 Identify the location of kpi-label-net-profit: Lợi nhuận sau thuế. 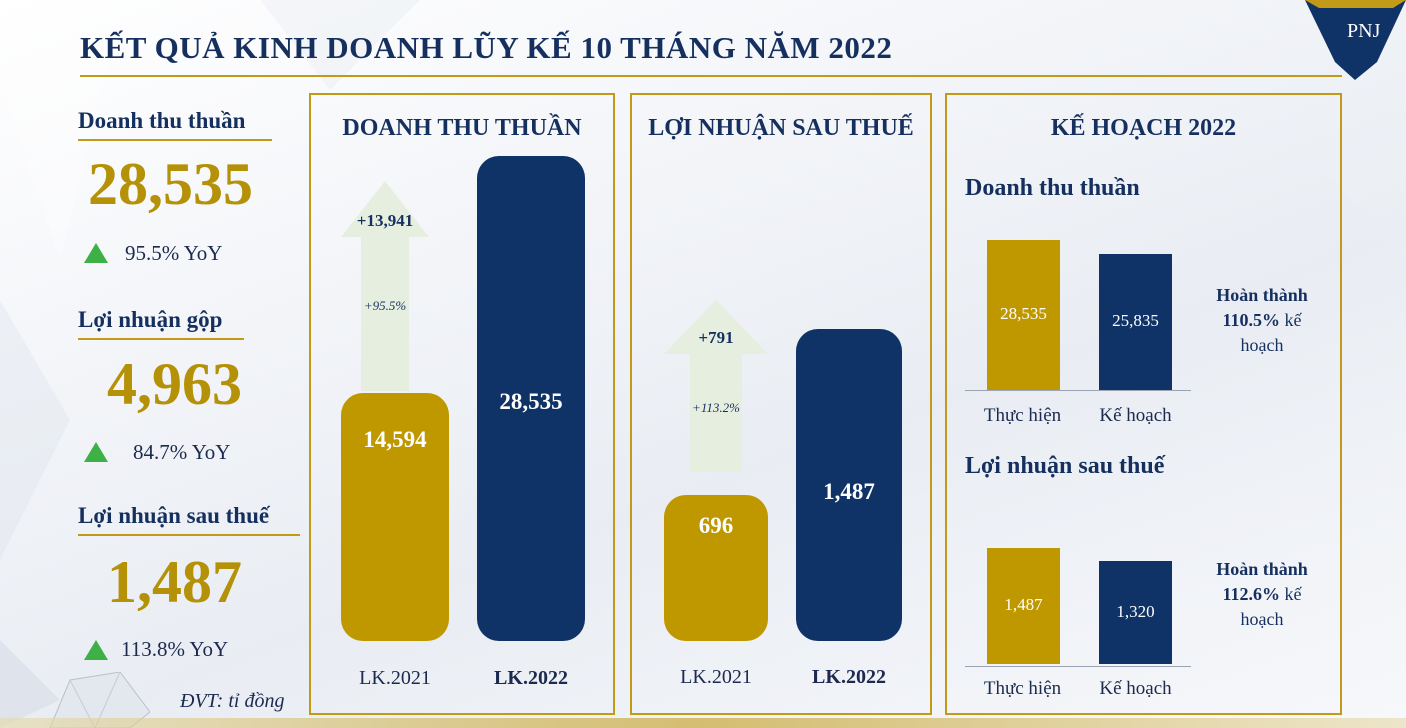
(174, 515).